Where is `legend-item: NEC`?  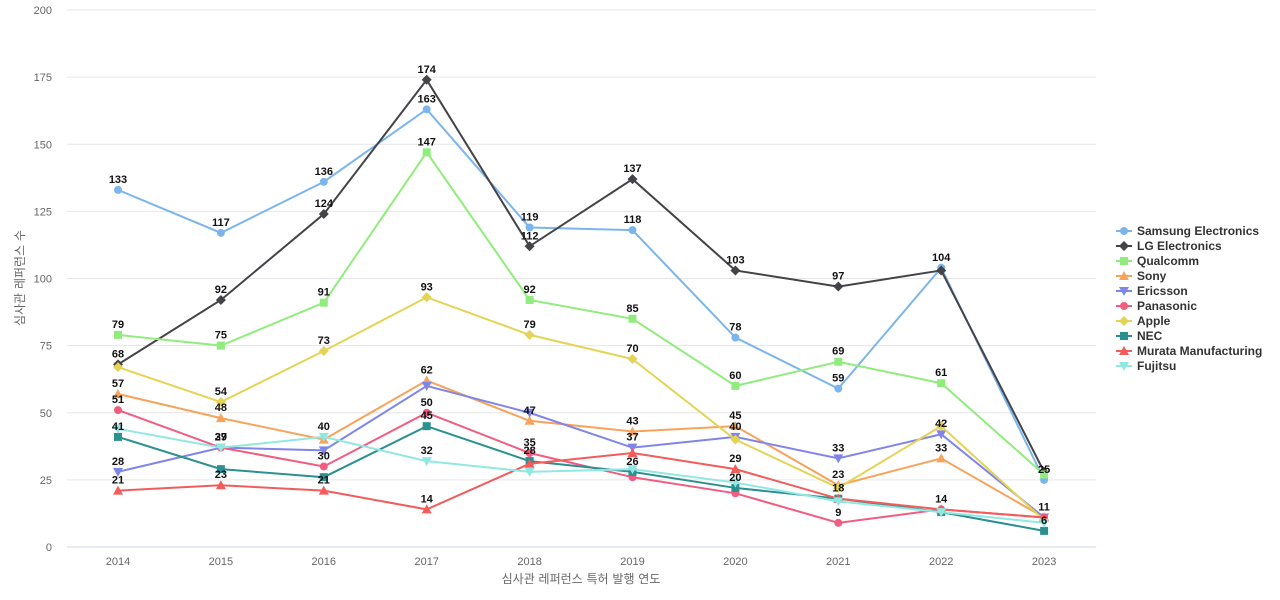 legend-item: NEC is located at coordinates (1139, 336).